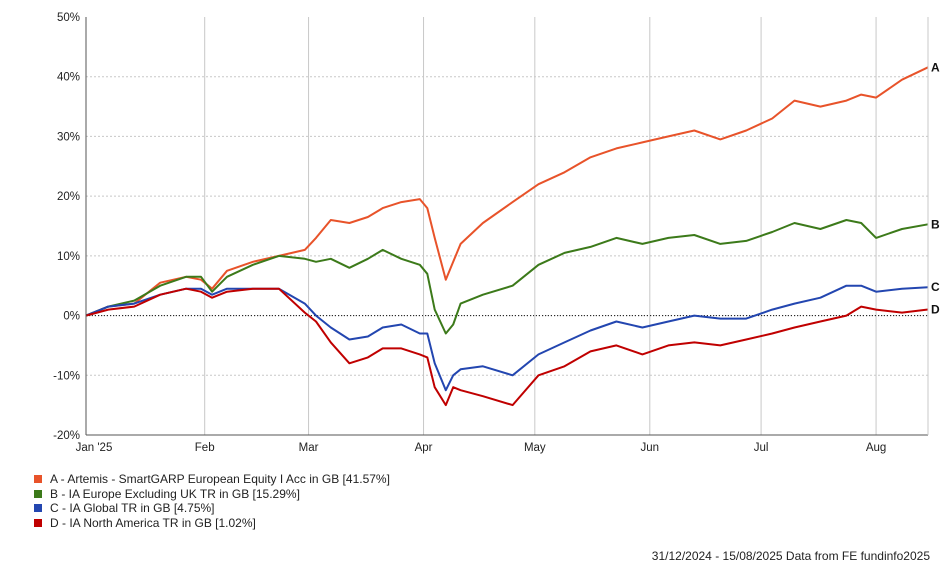  Describe the element at coordinates (68, 257) in the screenshot. I see `y-tick-label: 10%` at that location.